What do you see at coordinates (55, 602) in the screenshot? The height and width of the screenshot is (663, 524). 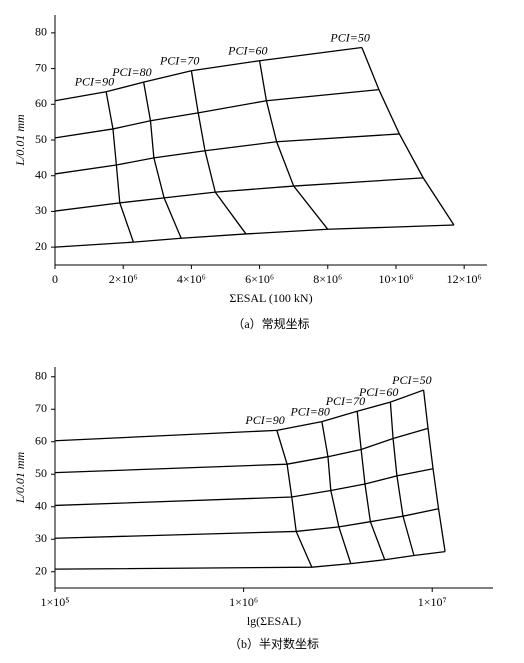 I see `x-tick-label: 1×10⁵` at bounding box center [55, 602].